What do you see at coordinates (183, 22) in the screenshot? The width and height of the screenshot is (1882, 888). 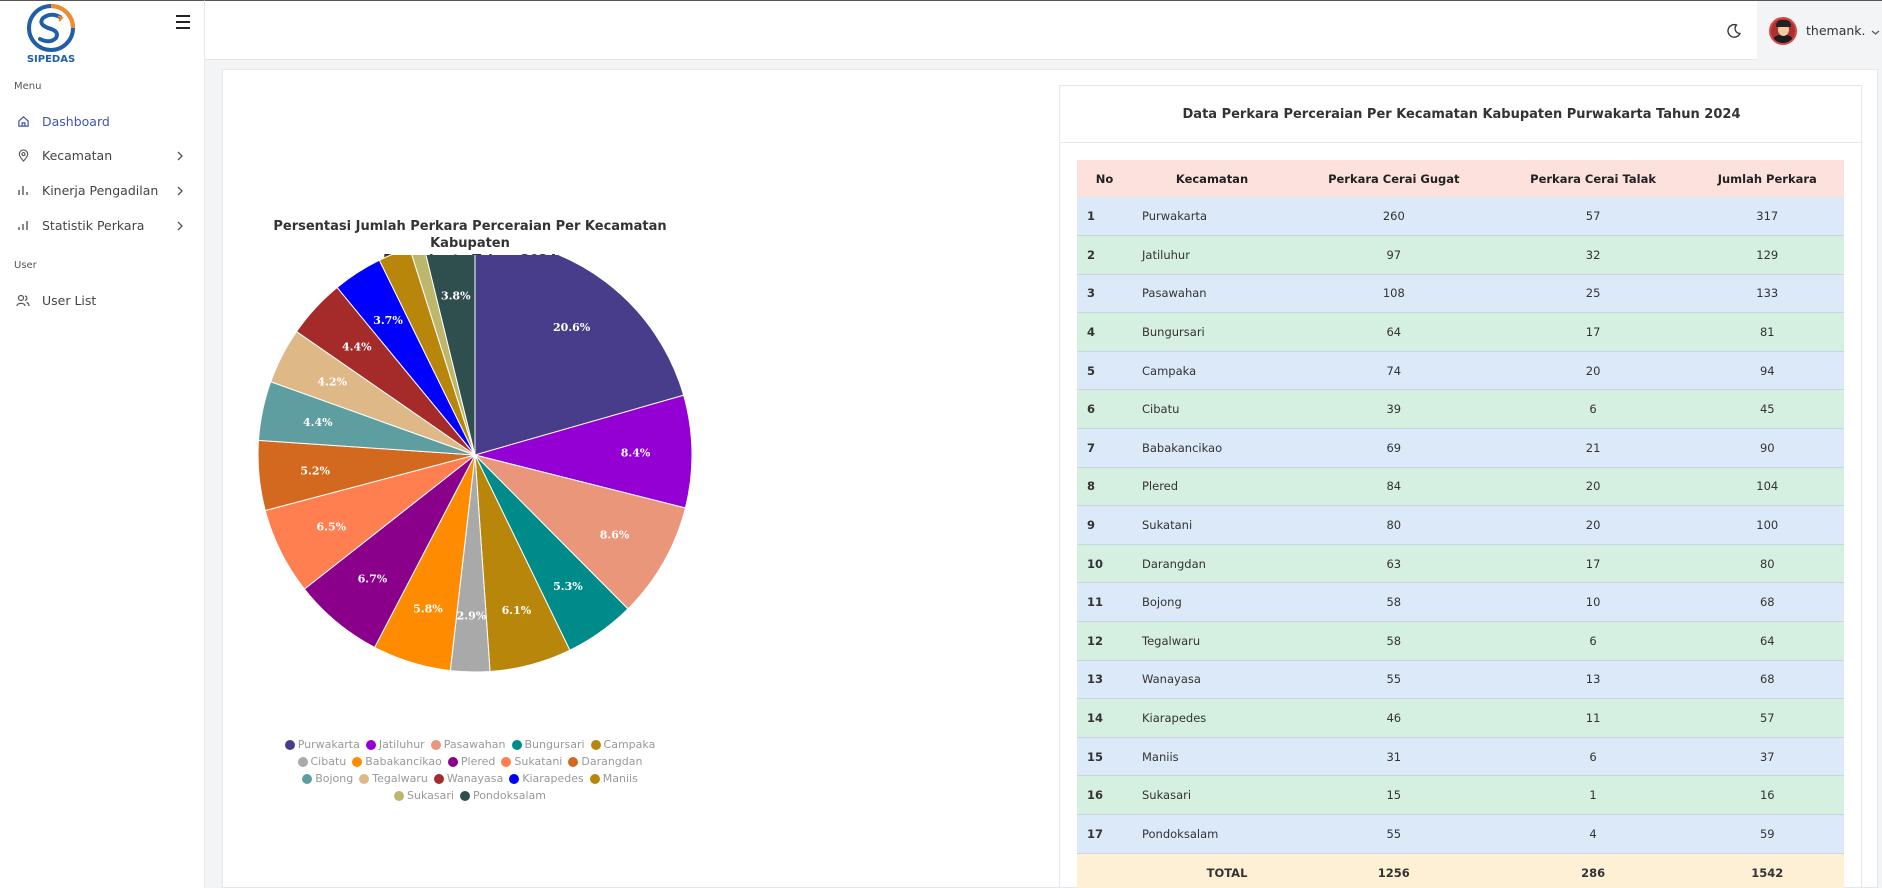 I see `menu-toggle-icon` at bounding box center [183, 22].